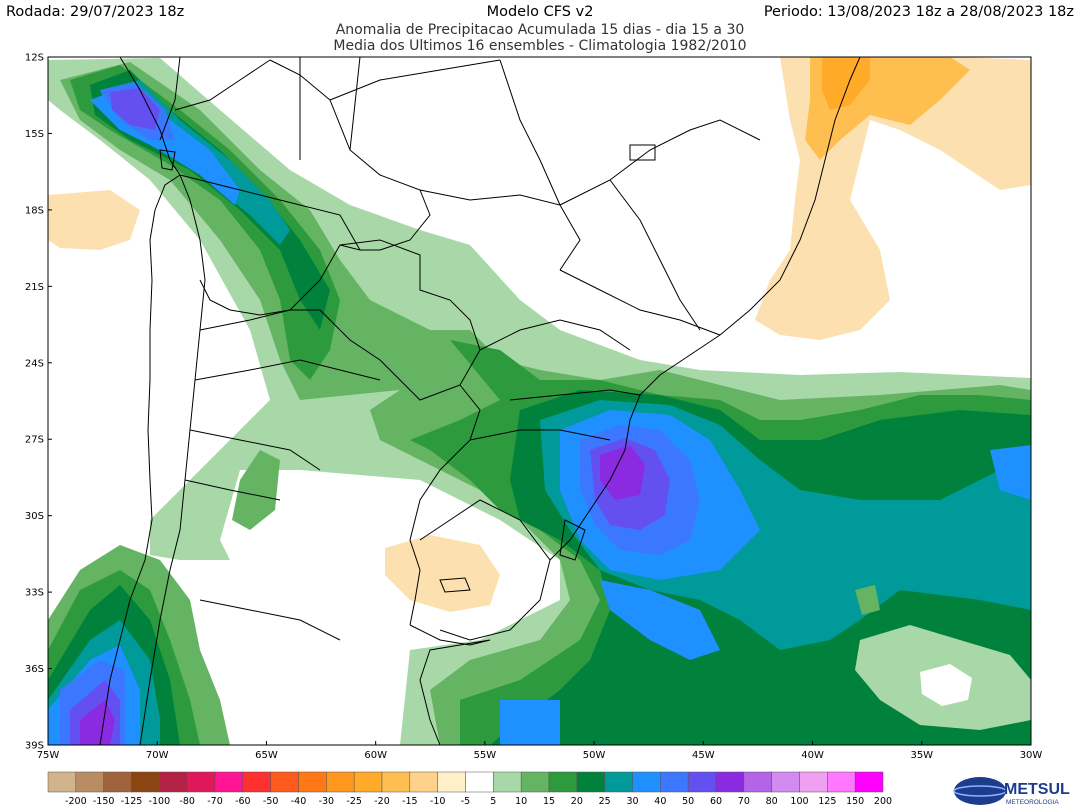  I want to click on metsul-logo: METSUL METEOROLOGIA, so click(1011, 791).